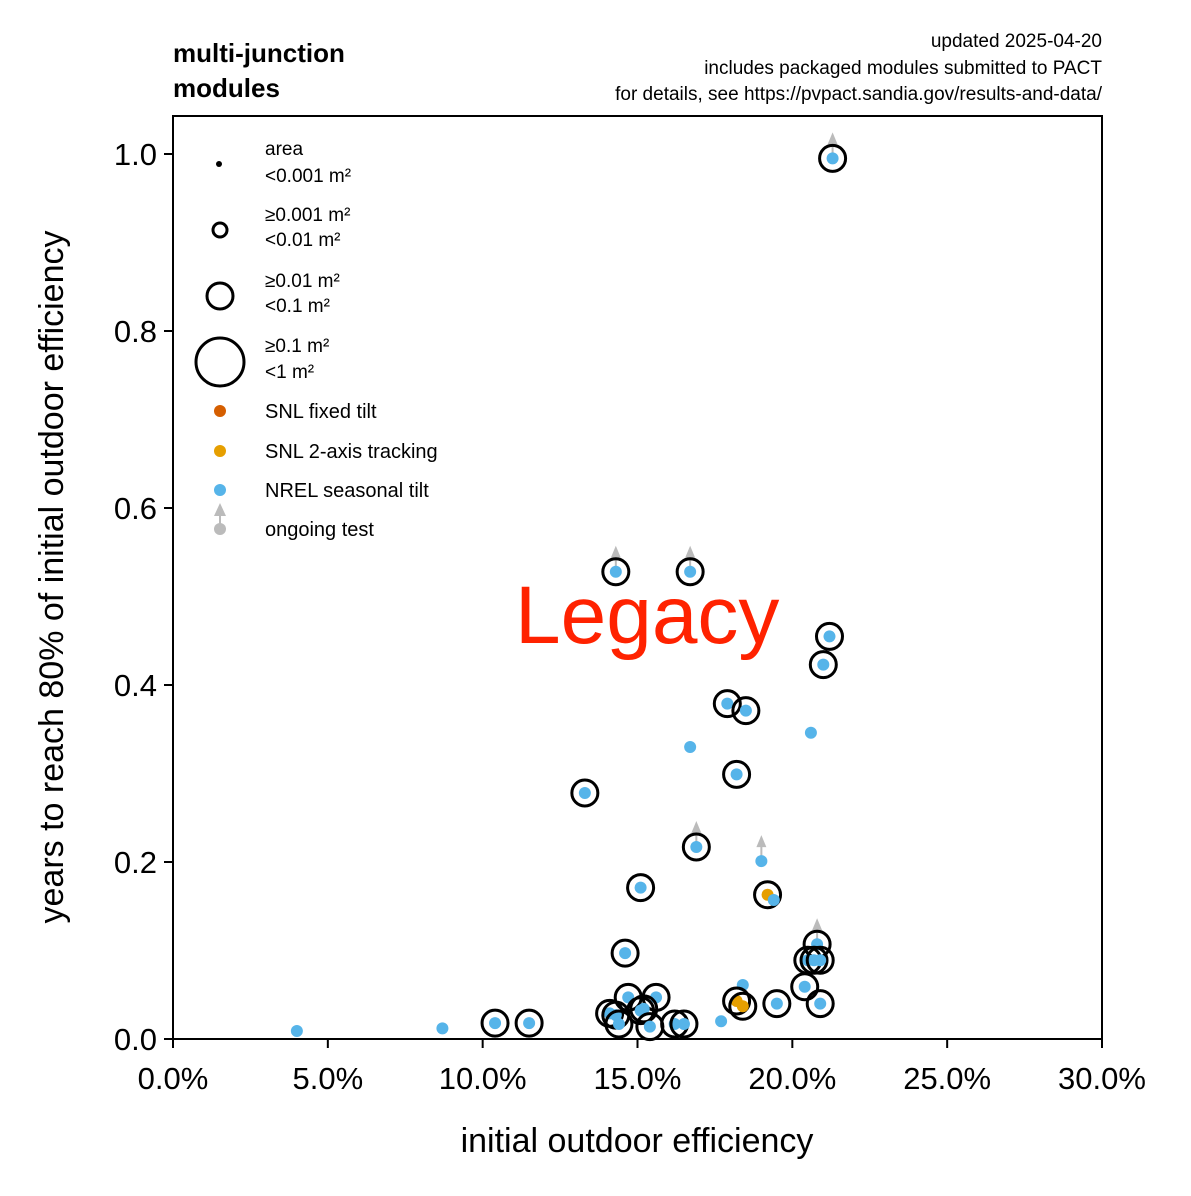 The height and width of the screenshot is (1196, 1191). Describe the element at coordinates (308, 176) in the screenshot. I see `legend-area-0-line-0: <0.001 m²` at that location.